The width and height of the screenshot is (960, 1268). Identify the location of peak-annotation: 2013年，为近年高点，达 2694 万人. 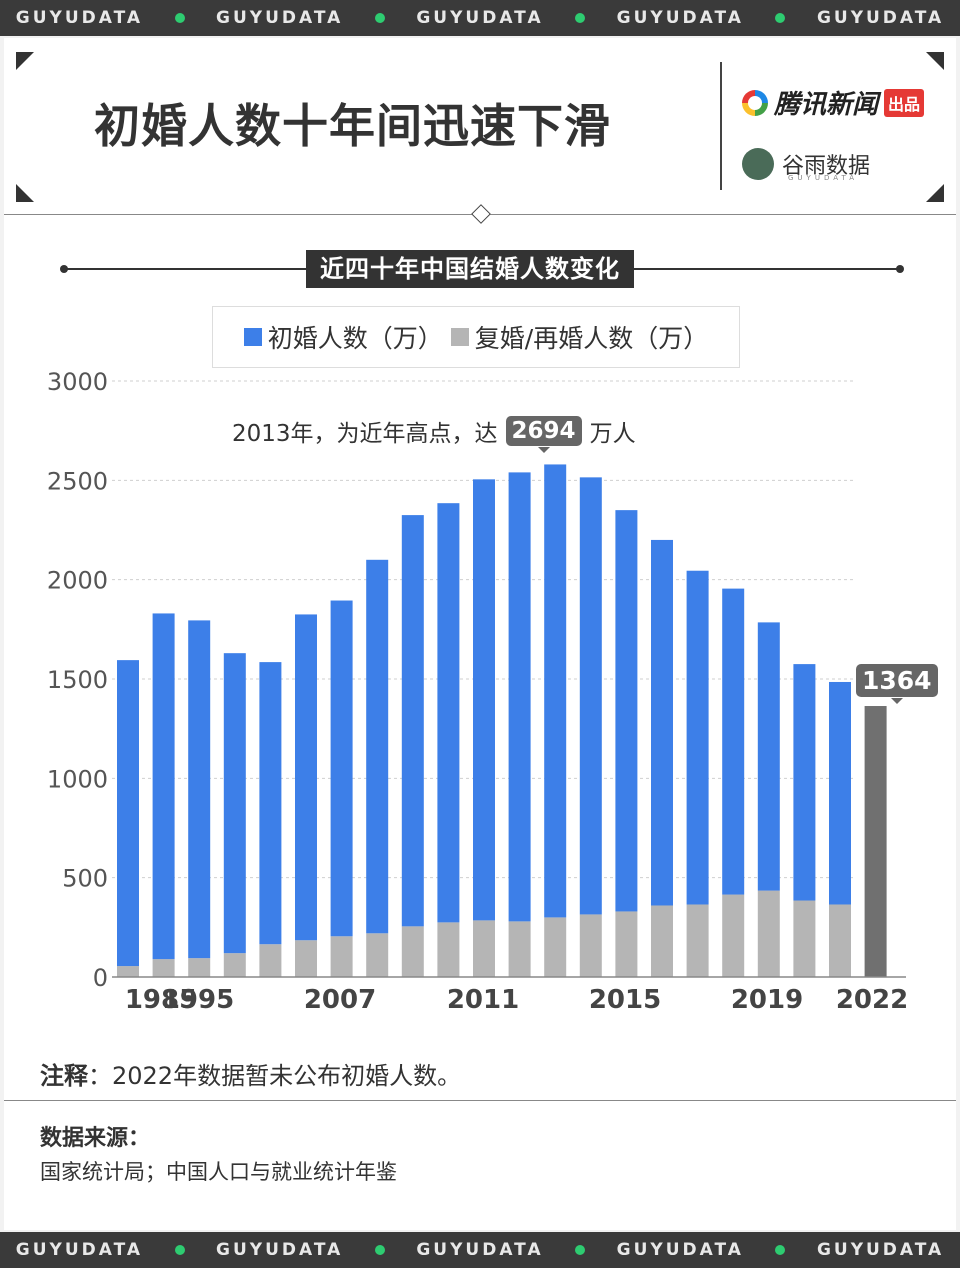
(434, 433).